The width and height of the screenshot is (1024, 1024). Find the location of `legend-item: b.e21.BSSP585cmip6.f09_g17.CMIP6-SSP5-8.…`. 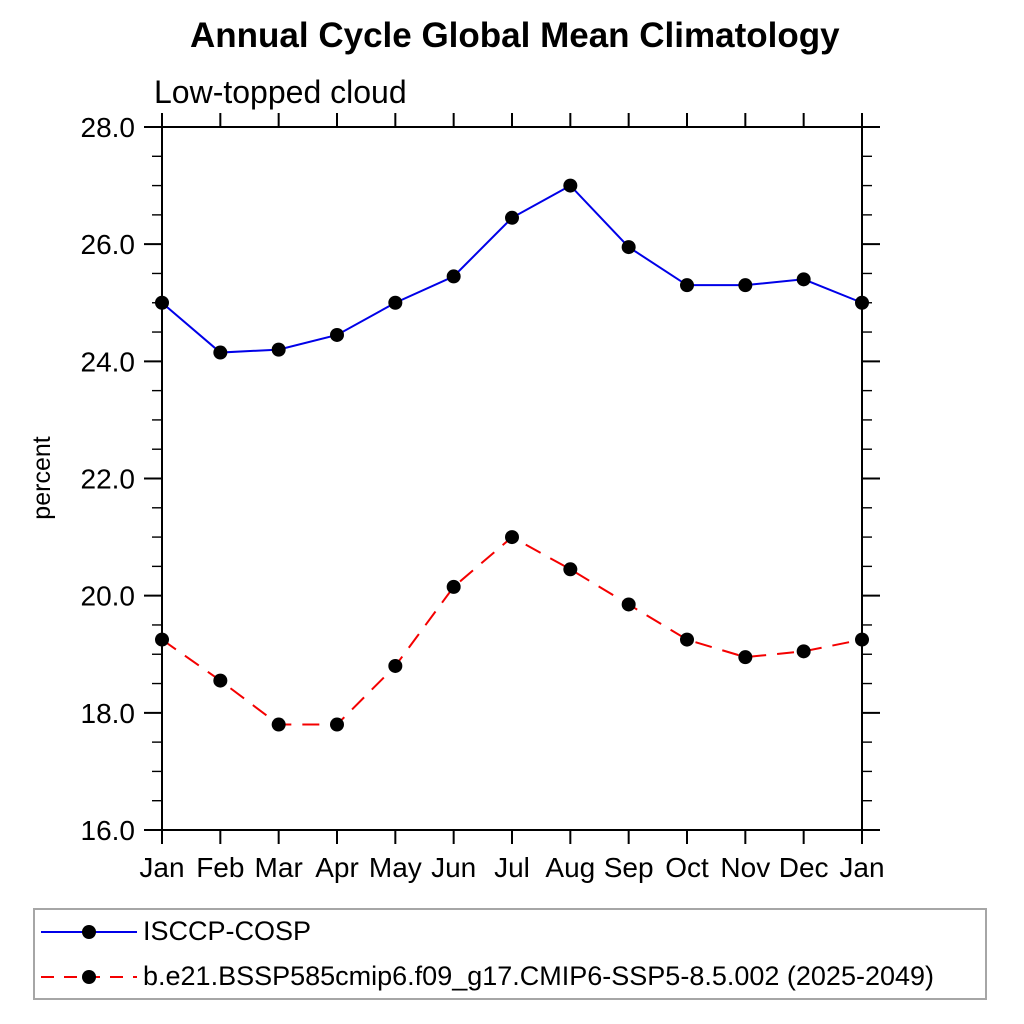

legend-item: b.e21.BSSP585cmip6.f09_g17.CMIP6-SSP5-8.… is located at coordinates (510, 976).